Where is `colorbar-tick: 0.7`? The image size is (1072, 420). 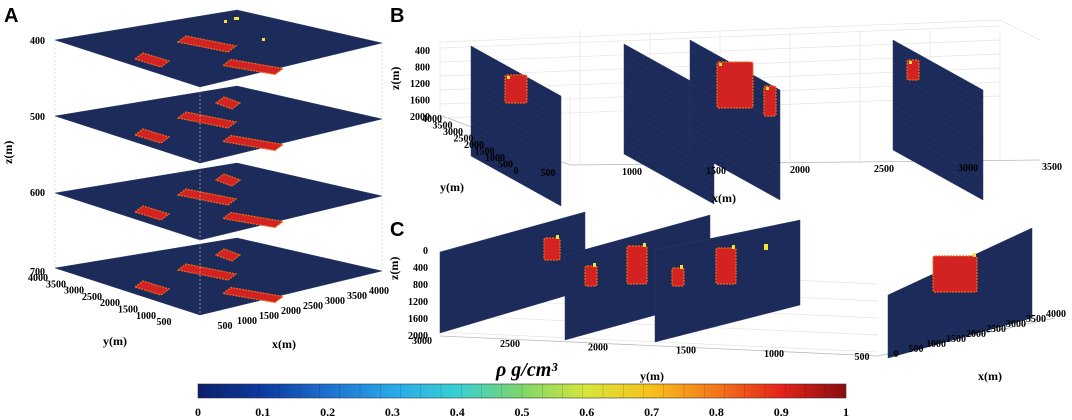
colorbar-tick: 0.7 is located at coordinates (651, 412).